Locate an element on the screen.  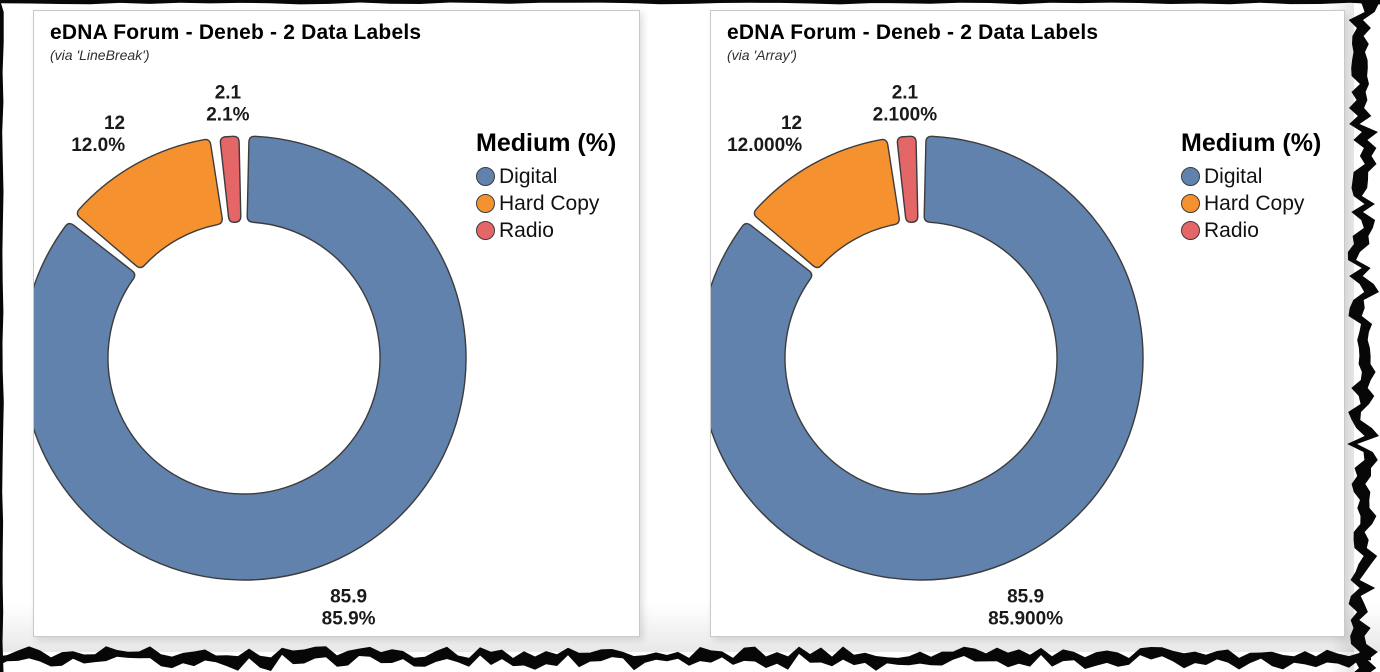
data-label-digital-line2: 85.900% is located at coordinates (1025, 619).